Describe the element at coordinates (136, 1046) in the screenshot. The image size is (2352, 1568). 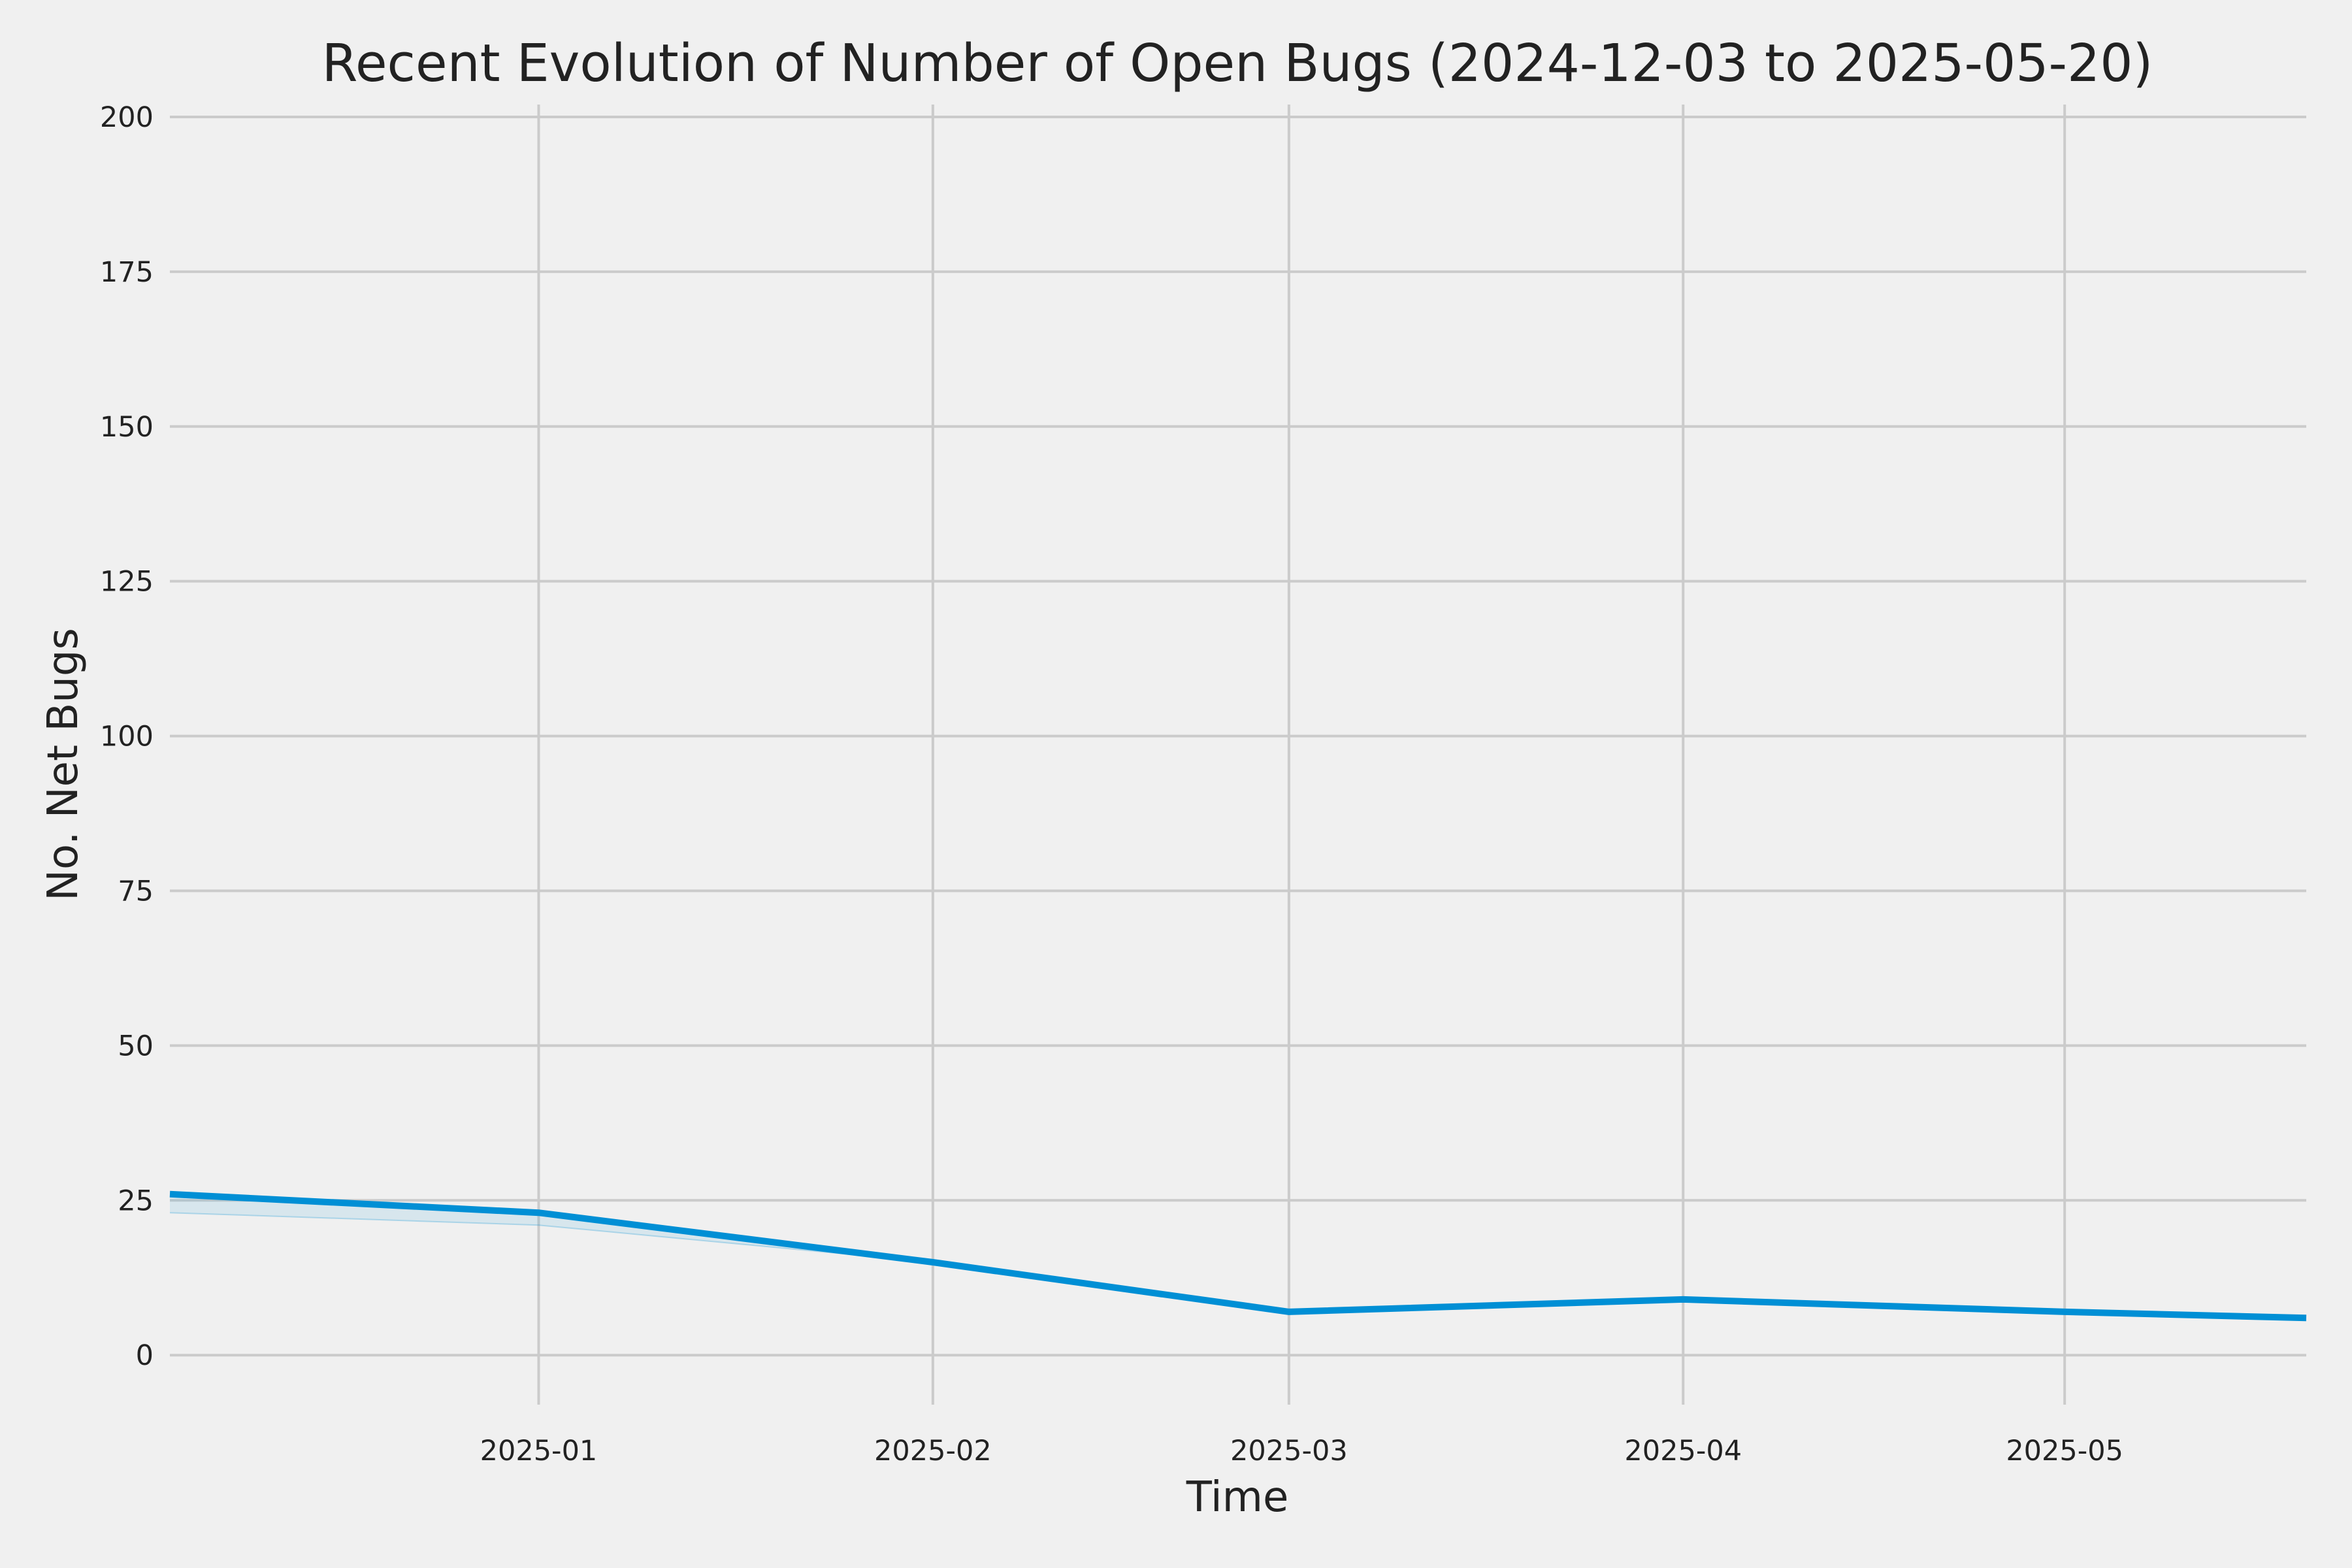
I see `y-tick-label: 50` at that location.